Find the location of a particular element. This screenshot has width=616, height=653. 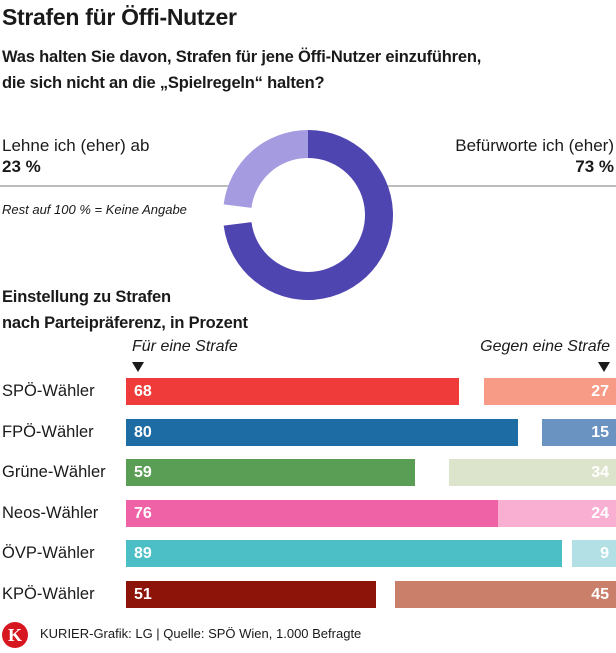

kurier-logo-icon: K is located at coordinates (15, 635).